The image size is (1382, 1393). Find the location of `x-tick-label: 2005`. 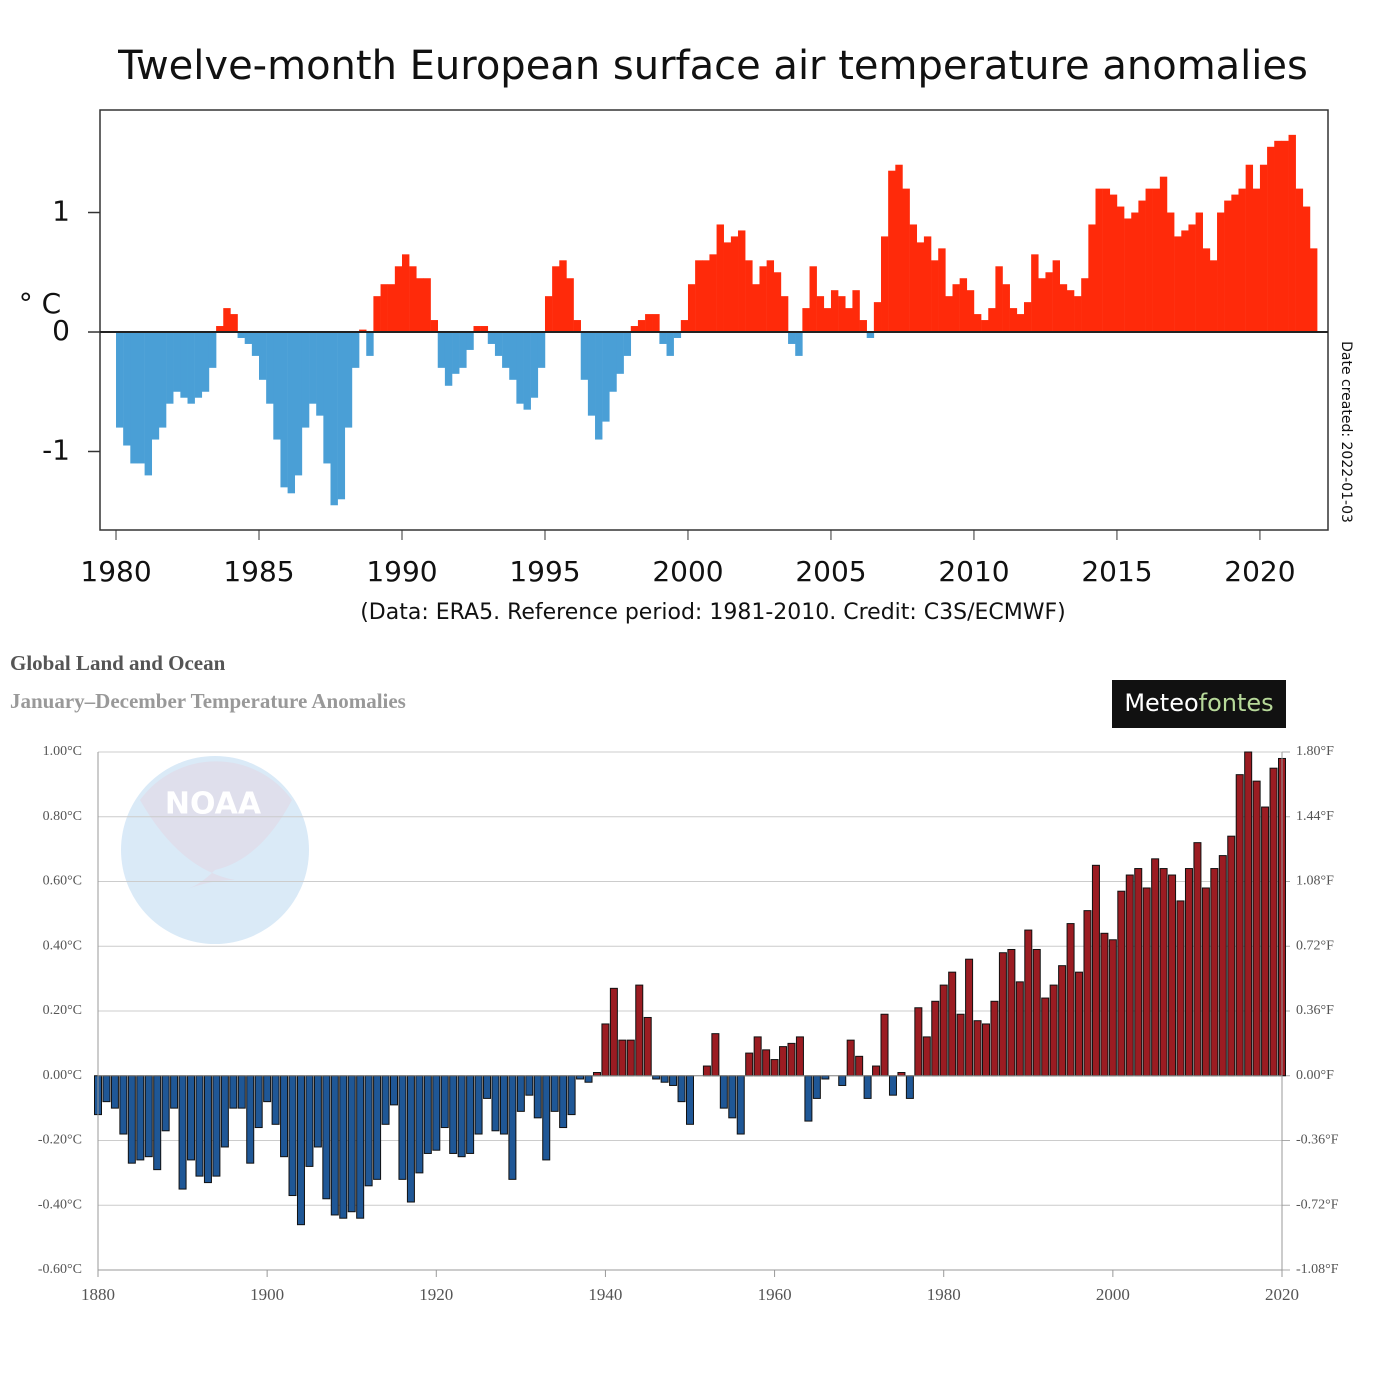

x-tick-label: 2005 is located at coordinates (830, 571).